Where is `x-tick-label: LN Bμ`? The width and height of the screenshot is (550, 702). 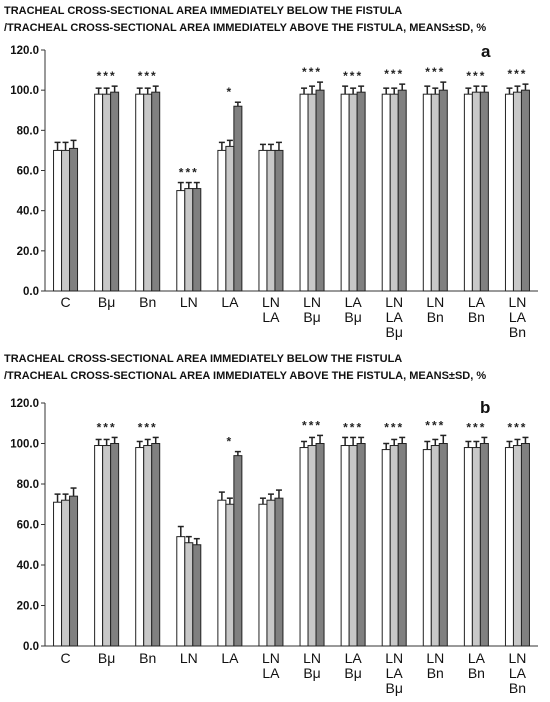 x-tick-label: LN Bμ is located at coordinates (312, 309).